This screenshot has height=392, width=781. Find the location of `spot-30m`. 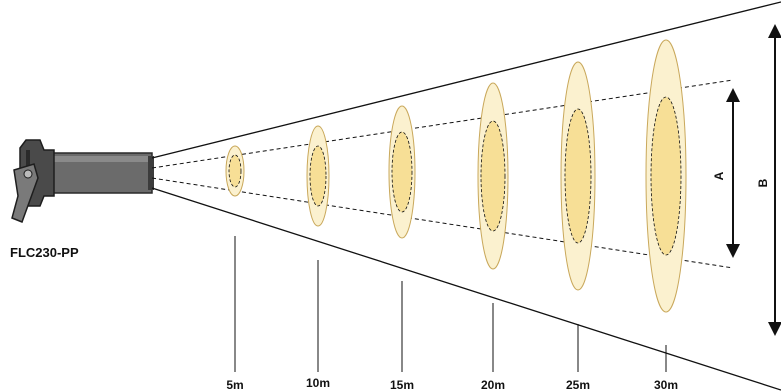

spot-30m is located at coordinates (666, 176).